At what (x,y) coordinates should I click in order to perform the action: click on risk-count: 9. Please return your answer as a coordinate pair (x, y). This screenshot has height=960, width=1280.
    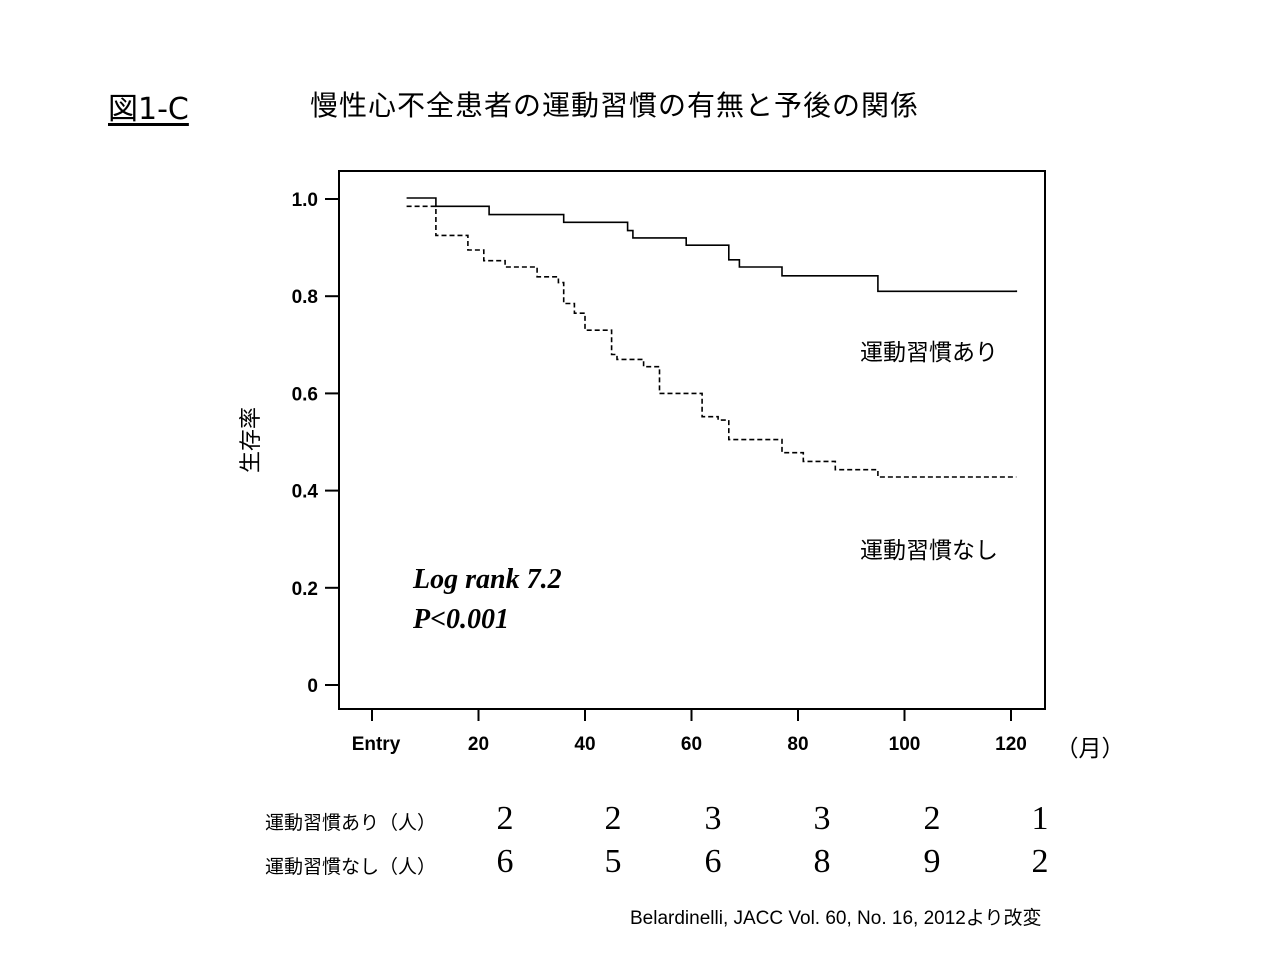
    Looking at the image, I should click on (932, 861).